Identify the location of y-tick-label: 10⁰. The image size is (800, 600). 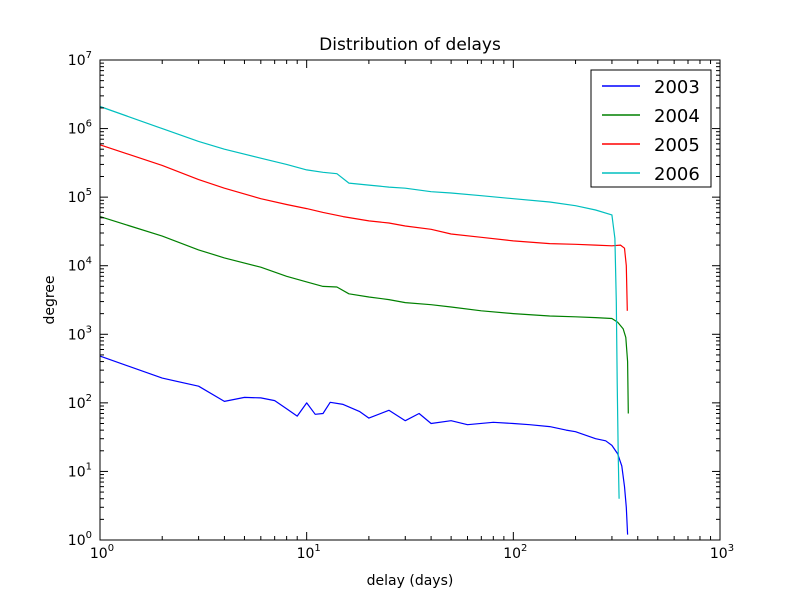
(80, 539).